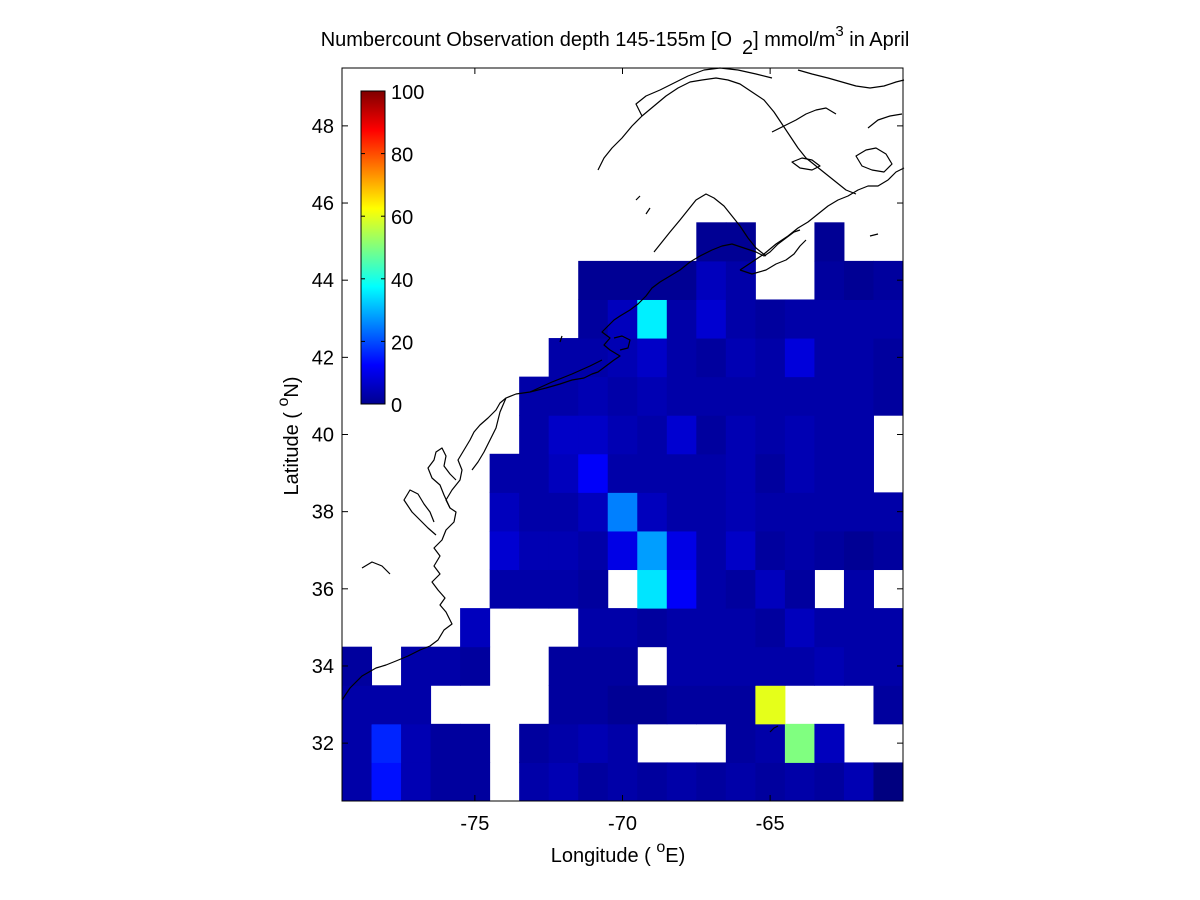 This screenshot has width=1200, height=900. What do you see at coordinates (402, 343) in the screenshot?
I see `colorbar-tick-label: 20` at bounding box center [402, 343].